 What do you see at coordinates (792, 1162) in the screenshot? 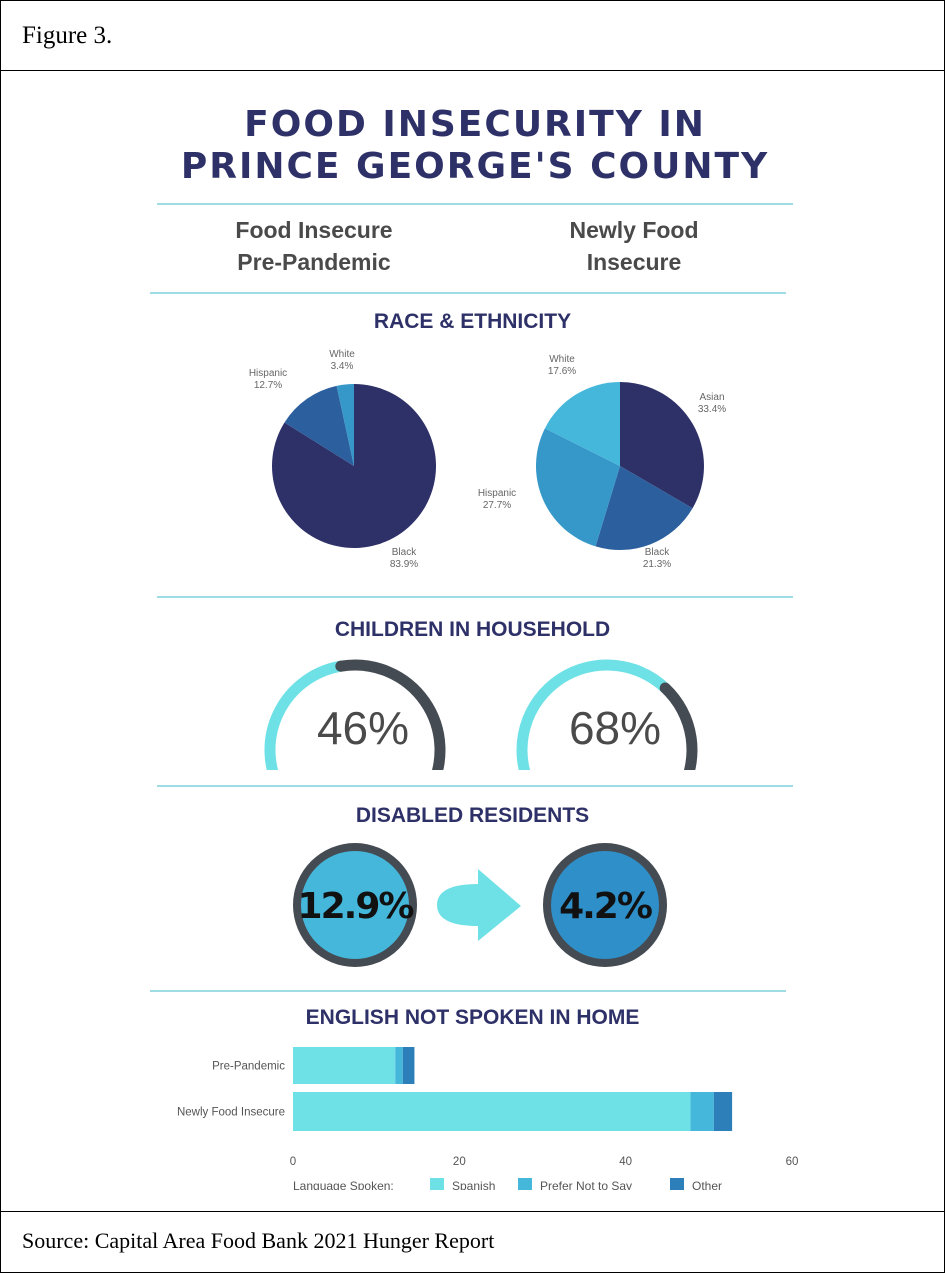
I see `x-tick-3: 60` at bounding box center [792, 1162].